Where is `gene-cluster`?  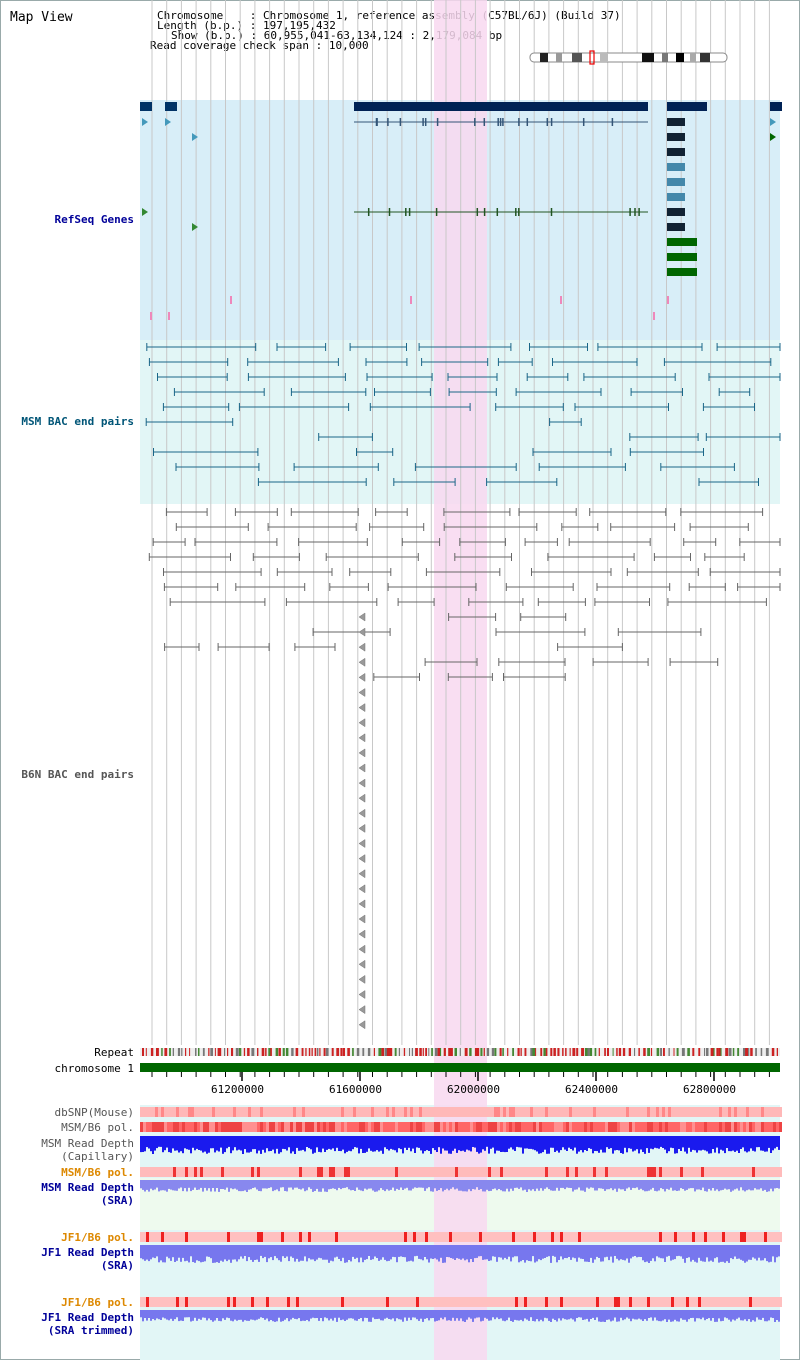
gene-cluster is located at coordinates (676, 167).